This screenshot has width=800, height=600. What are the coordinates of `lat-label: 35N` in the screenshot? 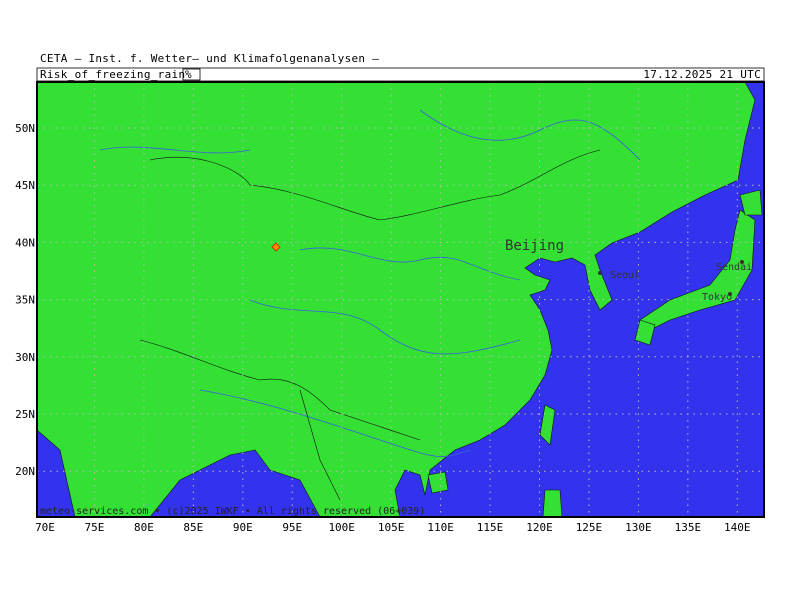 It's located at (25, 300).